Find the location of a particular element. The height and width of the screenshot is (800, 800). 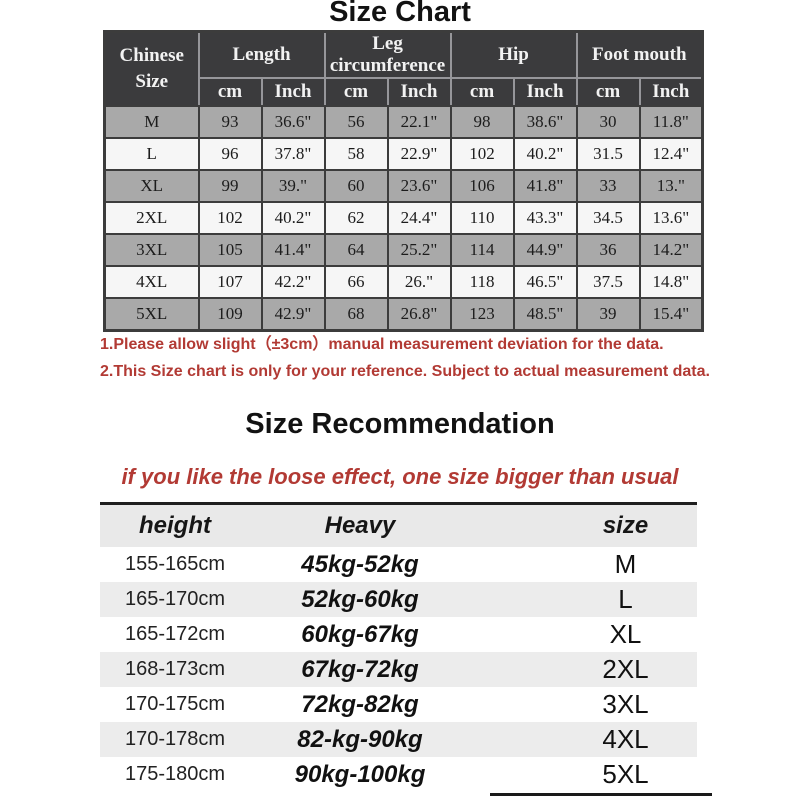

table-header-row-units: cm Inch cm Inch cm Inch cm Inch is located at coordinates (404, 92).